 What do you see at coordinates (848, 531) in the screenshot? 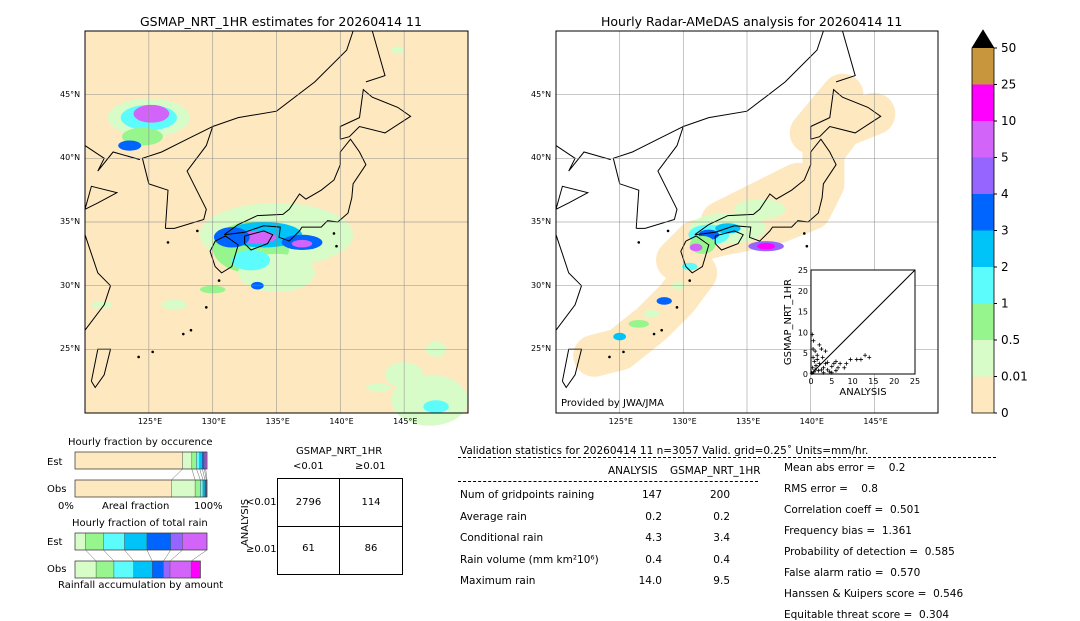
I see `score-line: Frequency bias = 1.361` at bounding box center [848, 531].